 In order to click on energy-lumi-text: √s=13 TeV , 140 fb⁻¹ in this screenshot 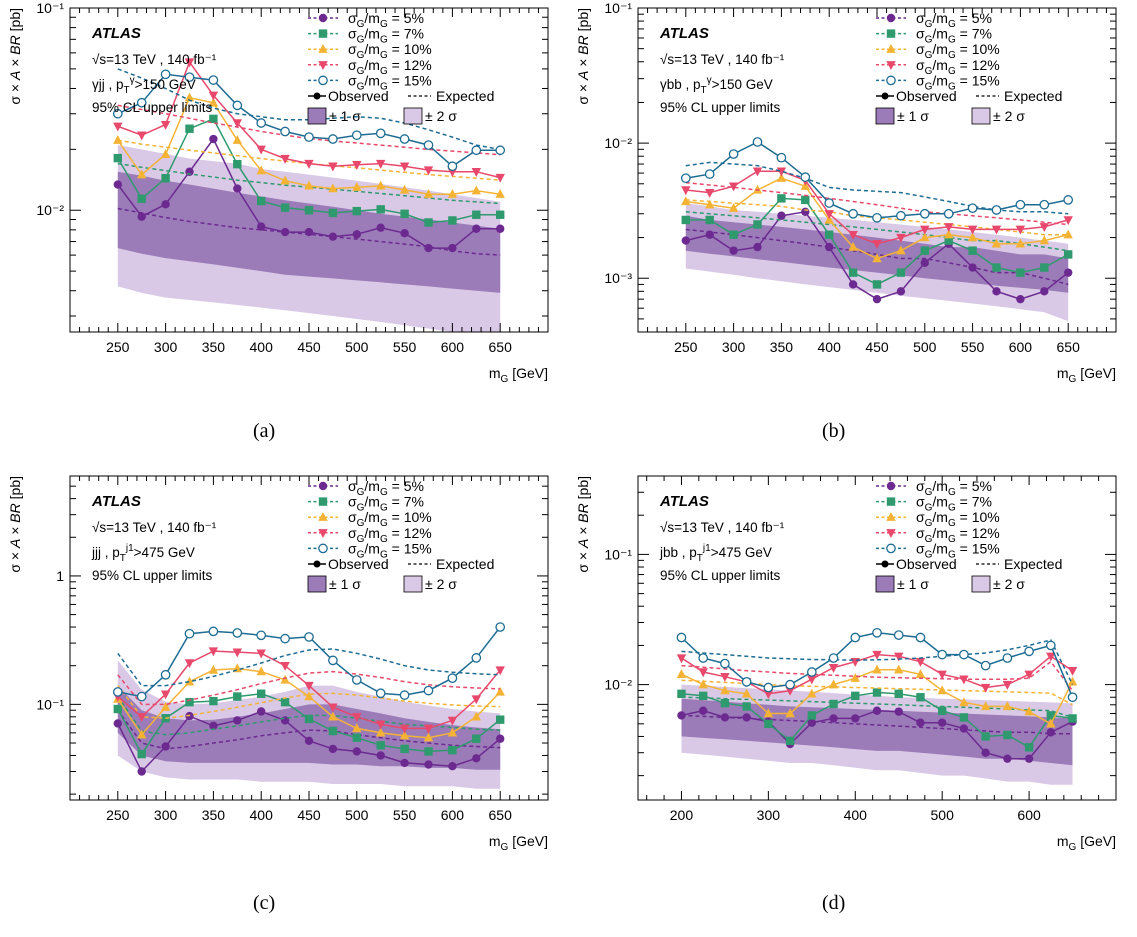, I will do `click(154, 527)`.